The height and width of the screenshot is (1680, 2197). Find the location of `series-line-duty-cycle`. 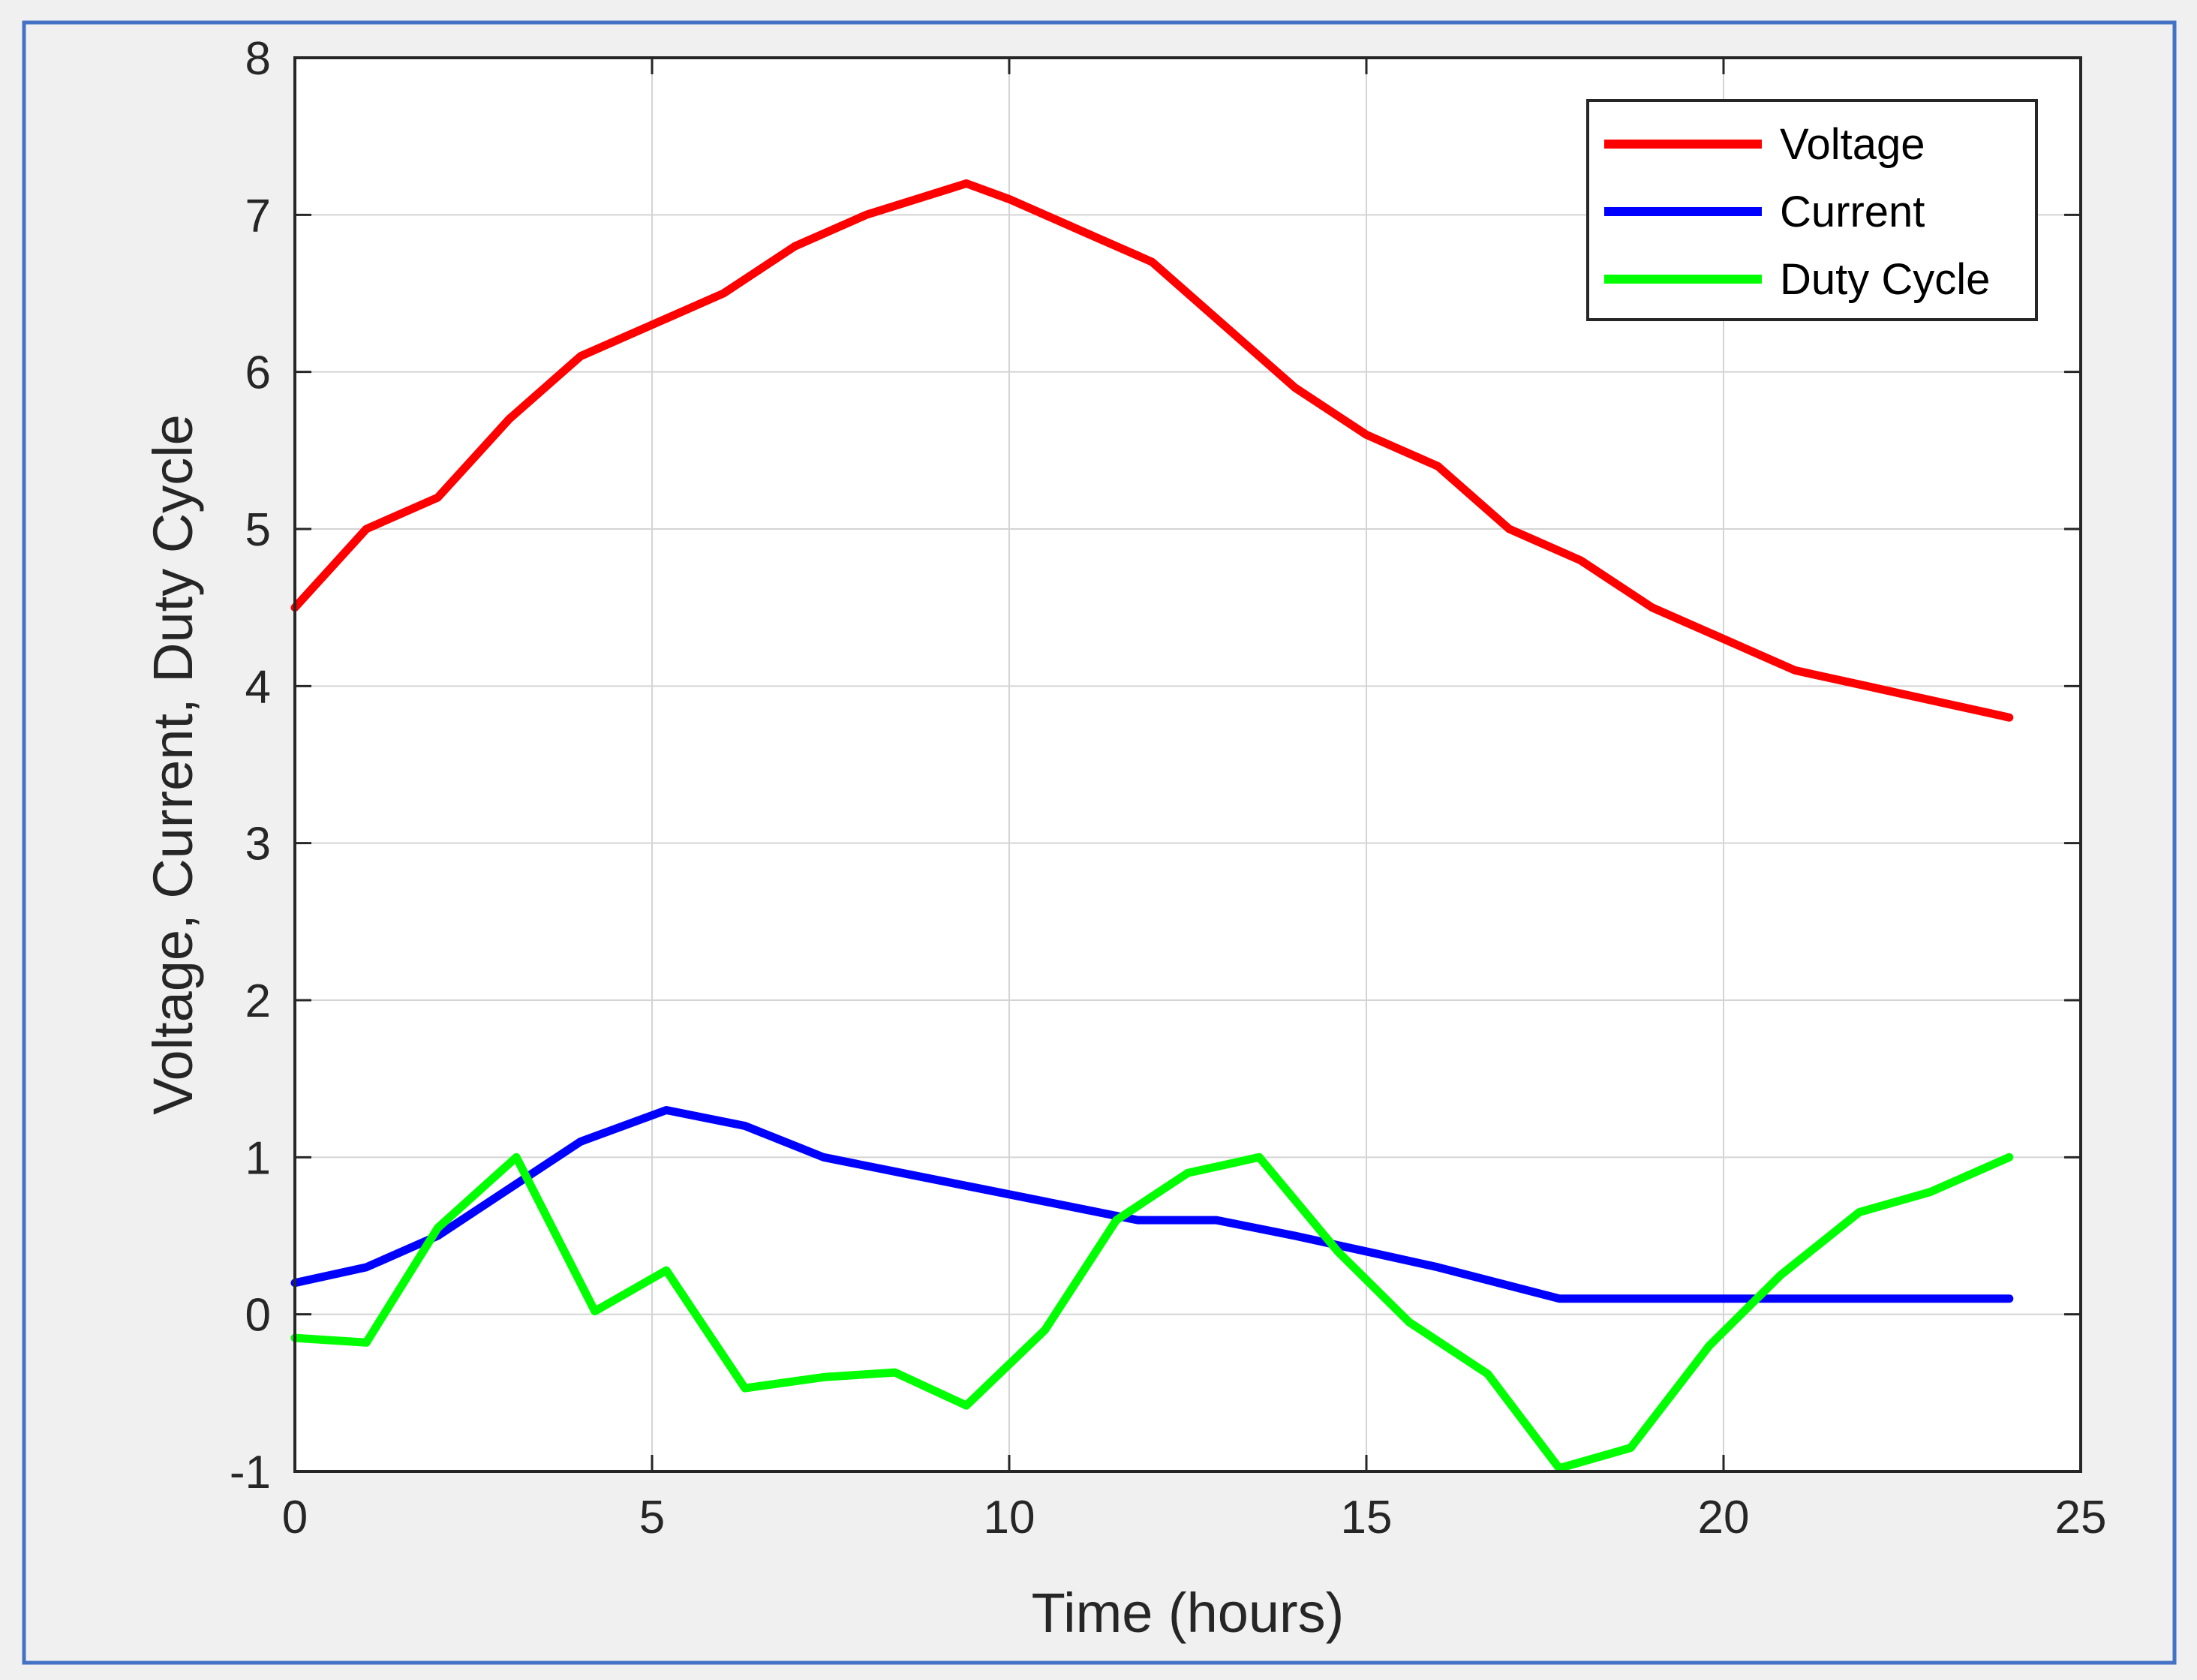

series-line-duty-cycle is located at coordinates (1152, 1313).